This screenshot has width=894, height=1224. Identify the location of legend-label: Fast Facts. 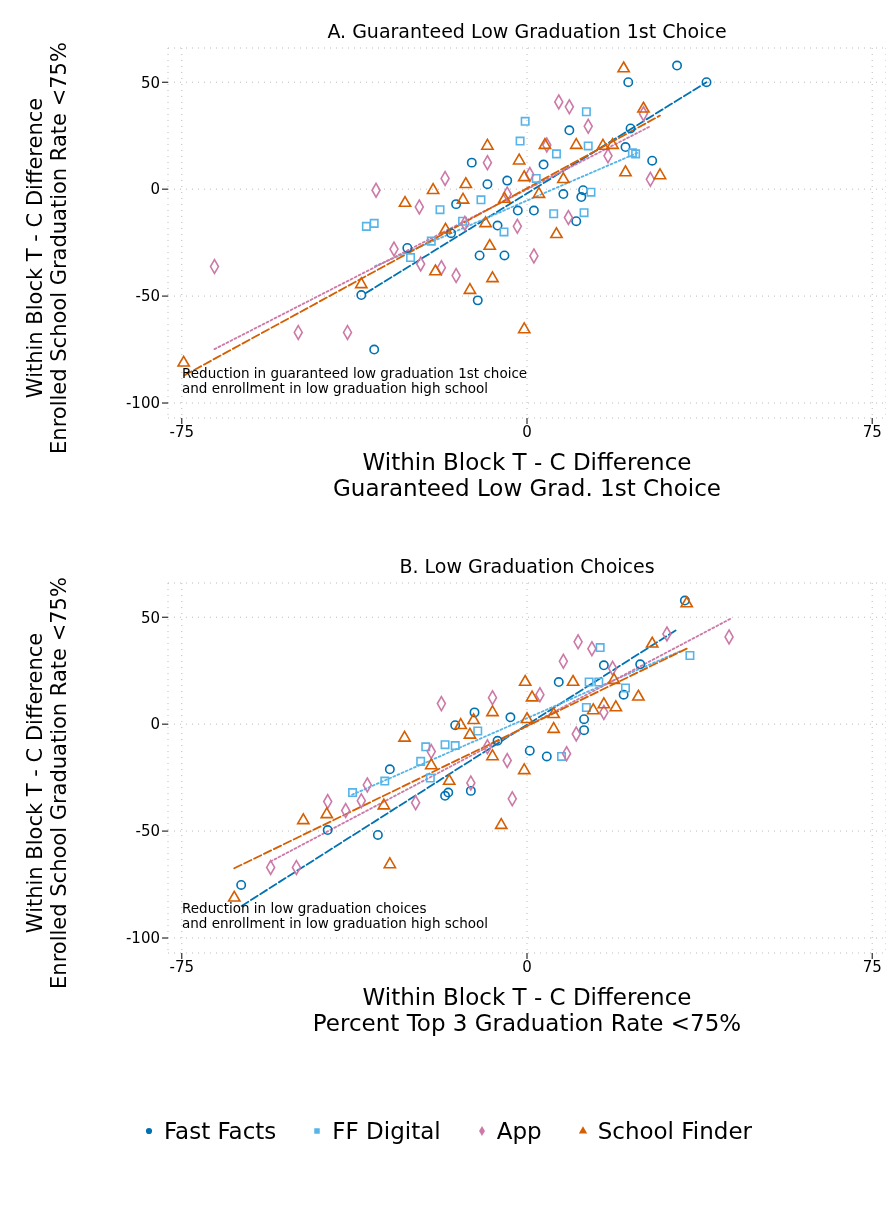
(220, 1131).